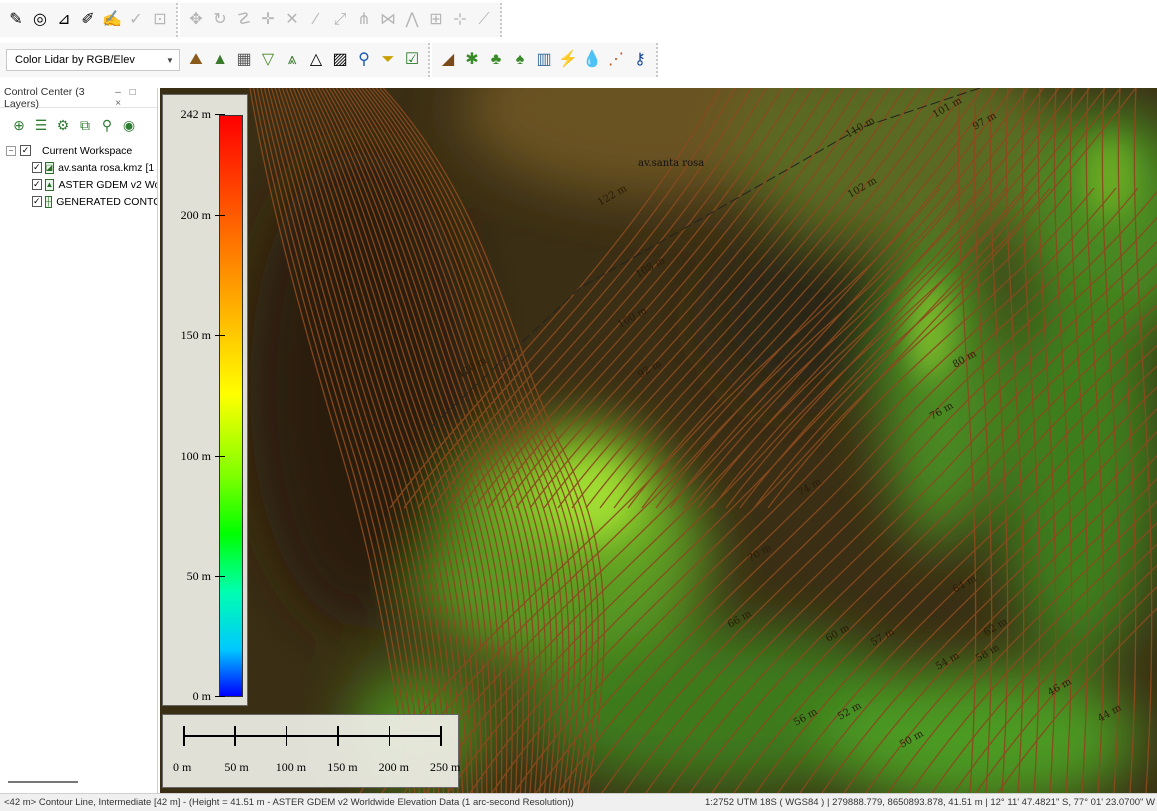  I want to click on lidar-building-icon: ▲, so click(220, 59).